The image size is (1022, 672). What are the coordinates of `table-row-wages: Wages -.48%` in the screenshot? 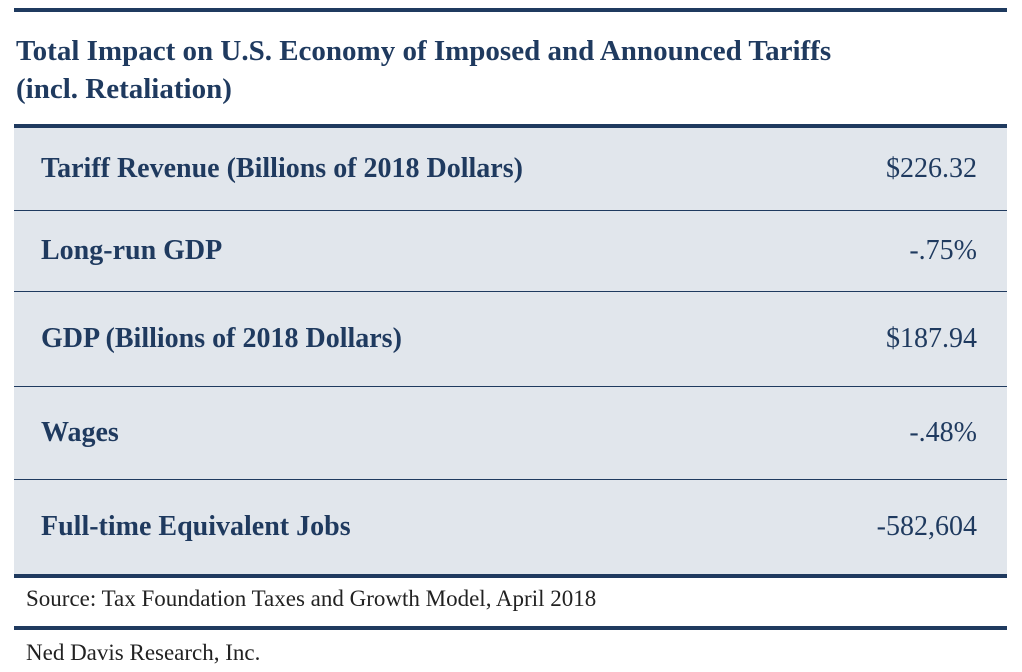 It's located at (510, 432).